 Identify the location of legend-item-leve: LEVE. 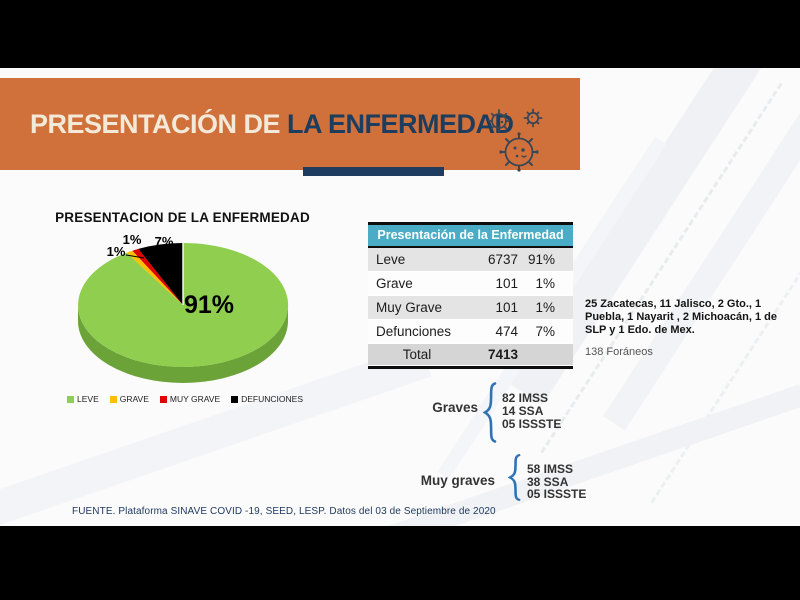
(83, 399).